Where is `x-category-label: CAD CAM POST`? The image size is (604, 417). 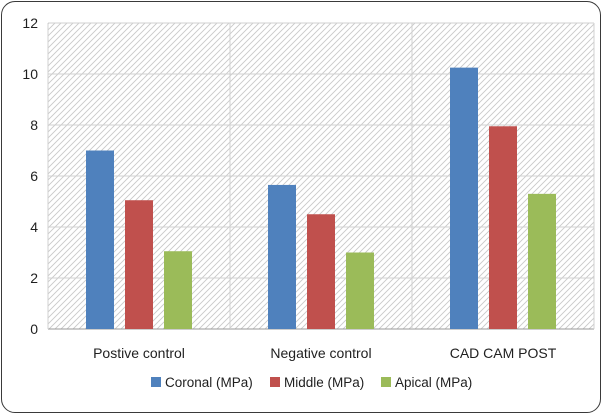 x-category-label: CAD CAM POST is located at coordinates (503, 353).